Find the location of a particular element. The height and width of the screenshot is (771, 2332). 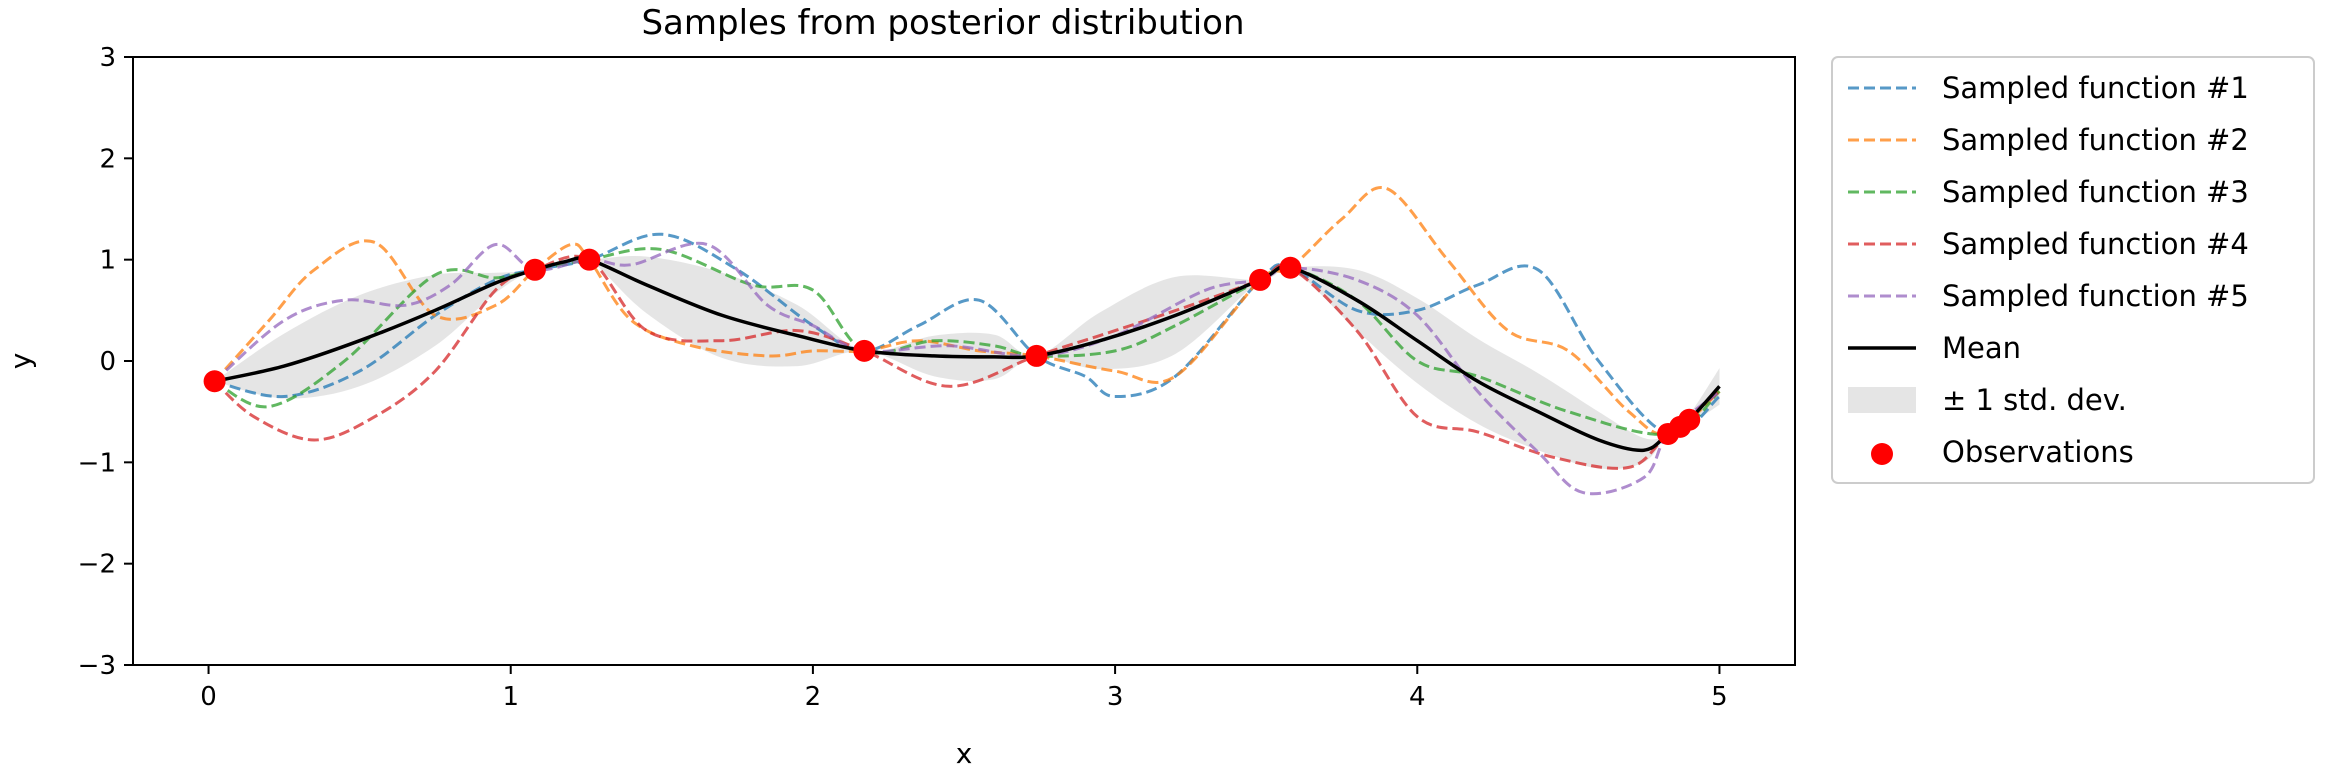

legend-label: Observations is located at coordinates (2038, 452).